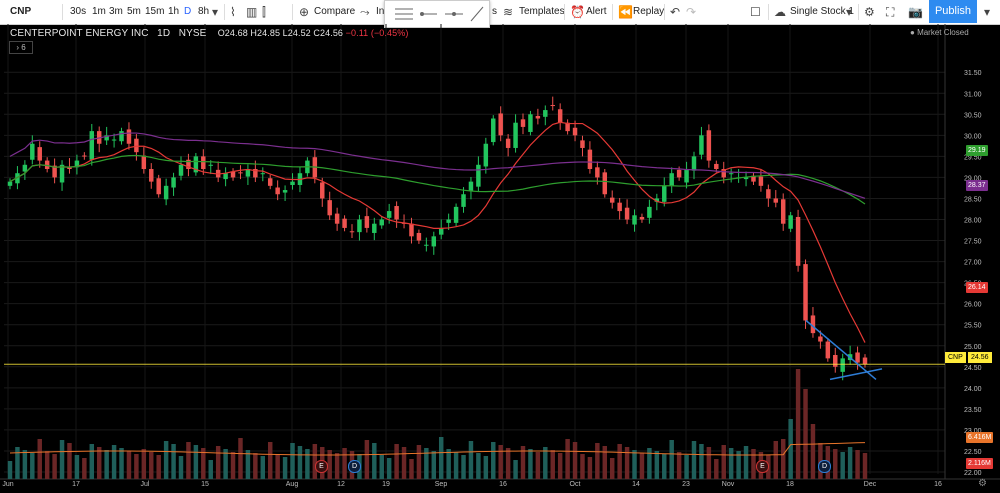 This screenshot has width=1000, height=493. What do you see at coordinates (890, 12) in the screenshot?
I see `fullscreen-icon: ⛶` at bounding box center [890, 12].